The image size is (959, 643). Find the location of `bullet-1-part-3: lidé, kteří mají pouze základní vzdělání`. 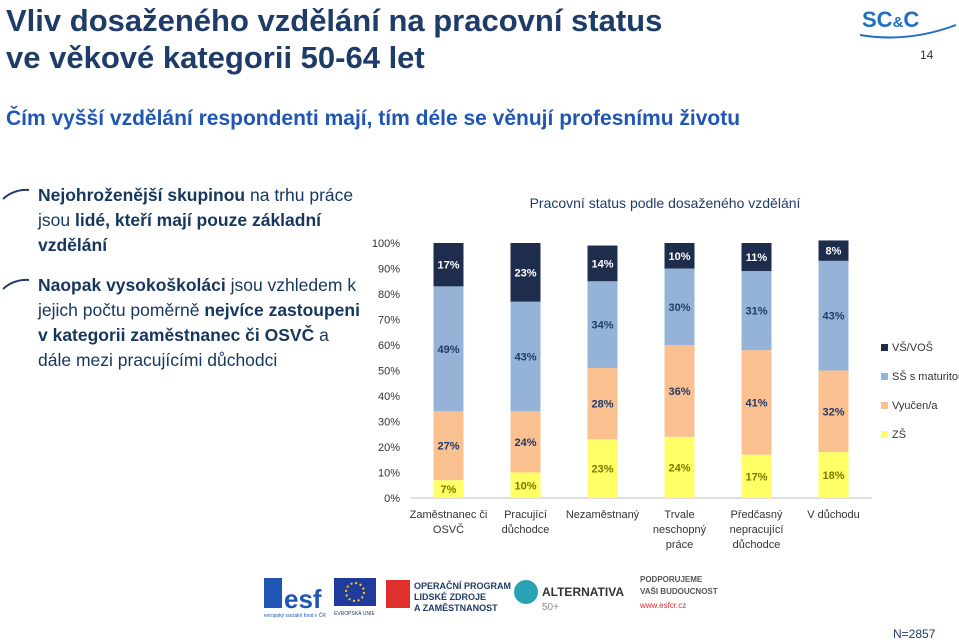

bullet-1-part-3: lidé, kteří mají pouze základní vzdělání is located at coordinates (180, 232).